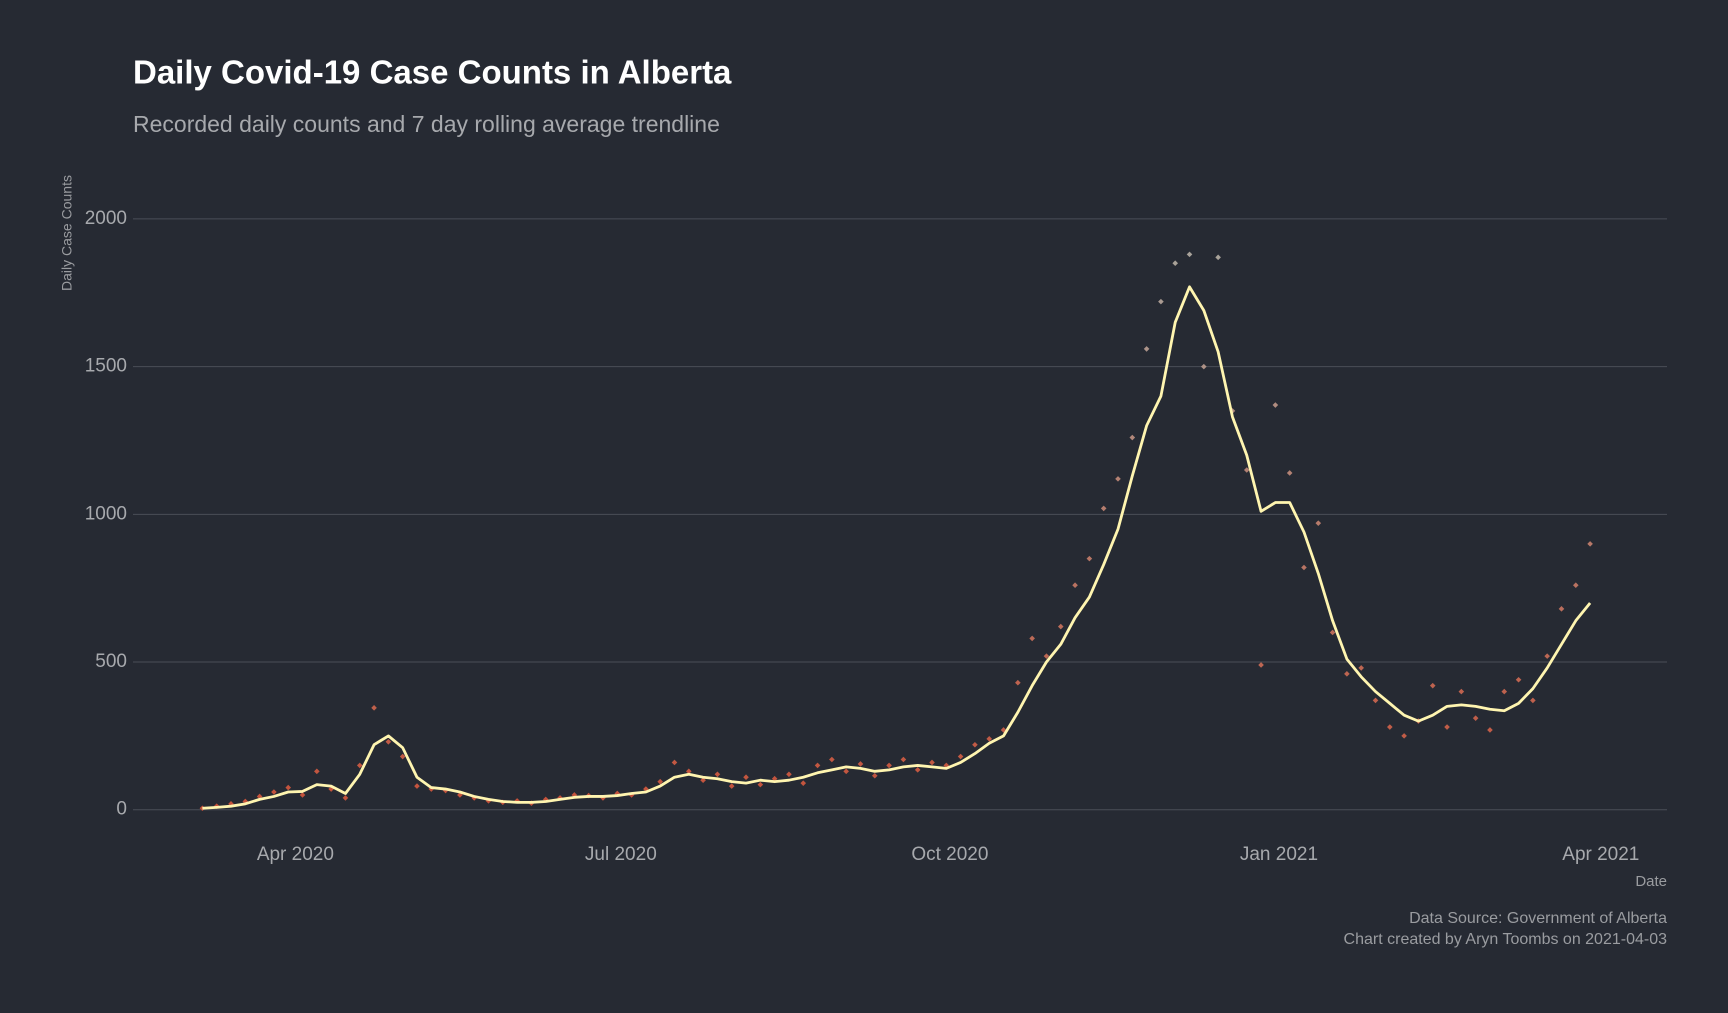  I want to click on x-tick-label: Apr 2020, so click(295, 854).